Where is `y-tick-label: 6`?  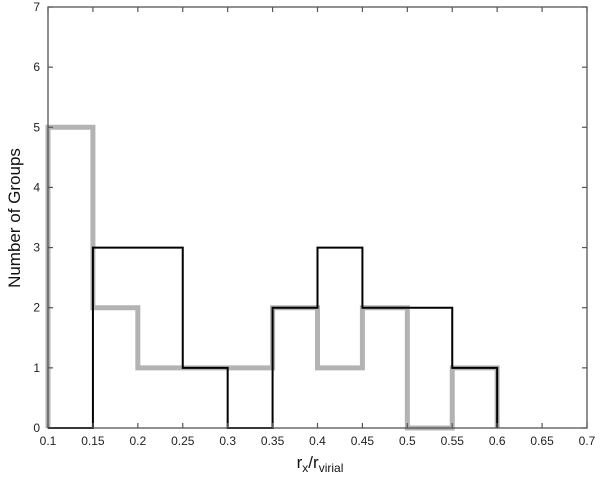
y-tick-label: 6 is located at coordinates (36, 67).